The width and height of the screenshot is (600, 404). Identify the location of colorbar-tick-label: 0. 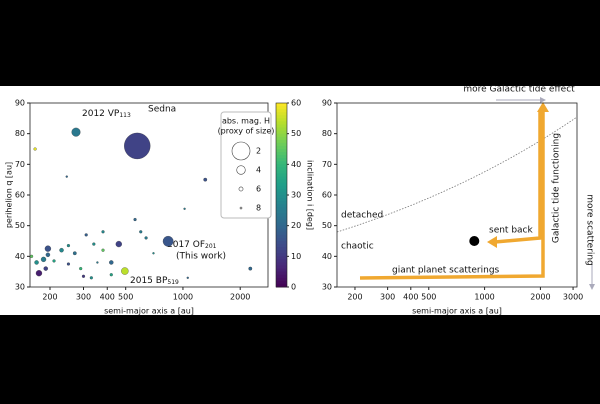
(293, 287).